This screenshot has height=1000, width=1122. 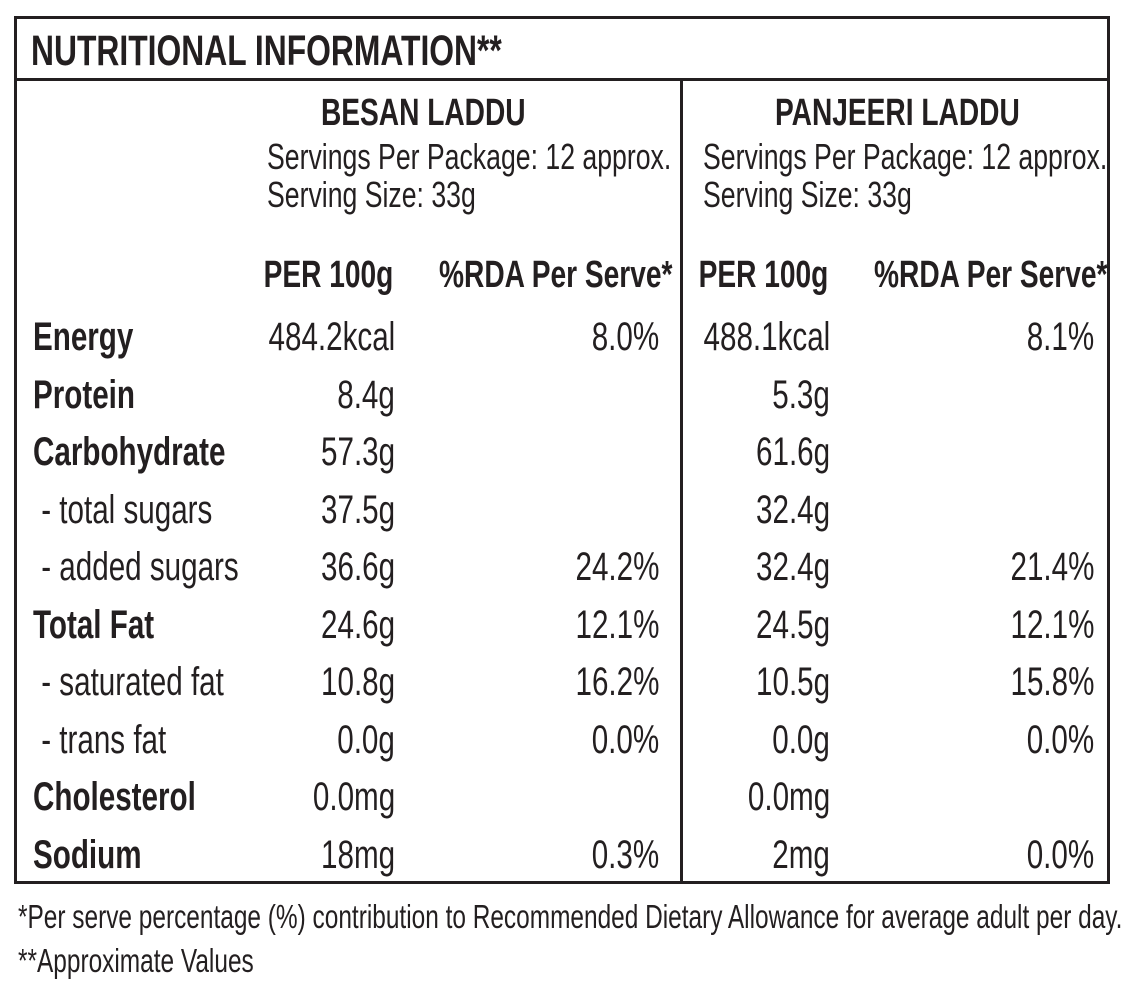 What do you see at coordinates (128, 682) in the screenshot?
I see `nutrient-name: - saturated fat` at bounding box center [128, 682].